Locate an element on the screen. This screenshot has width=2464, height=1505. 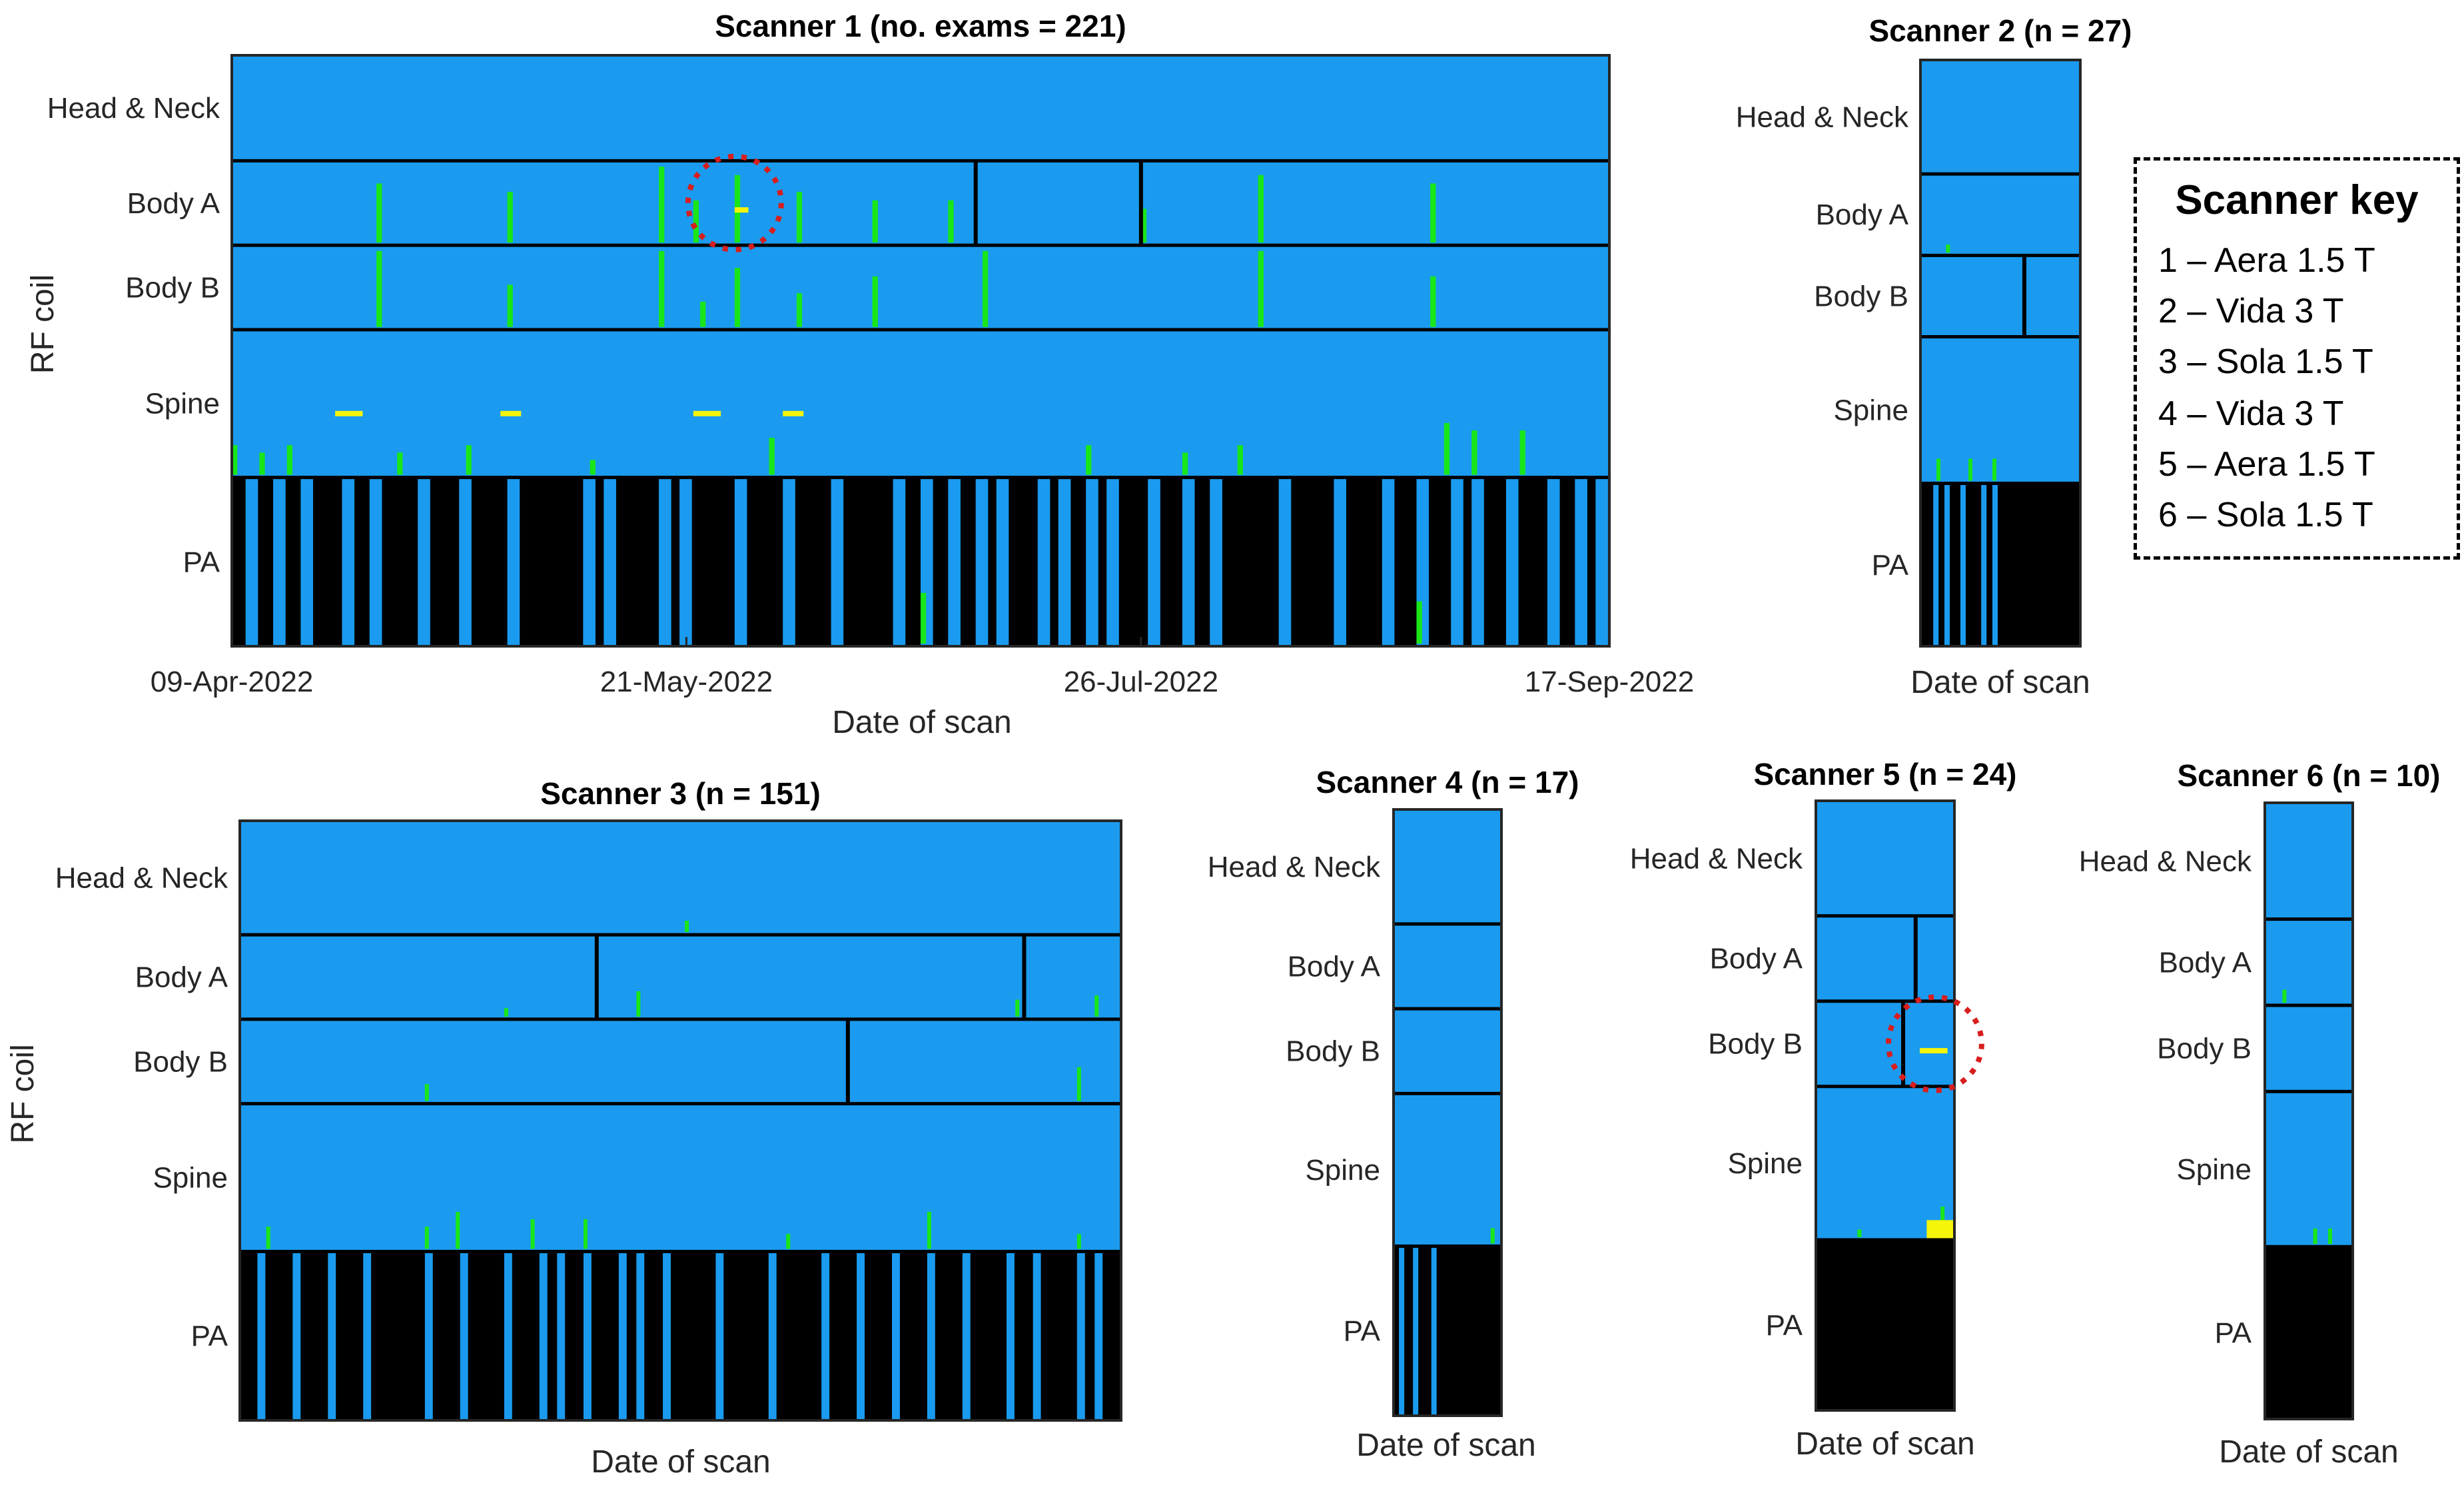
scanner-4-pa-region is located at coordinates (1448, 1331).